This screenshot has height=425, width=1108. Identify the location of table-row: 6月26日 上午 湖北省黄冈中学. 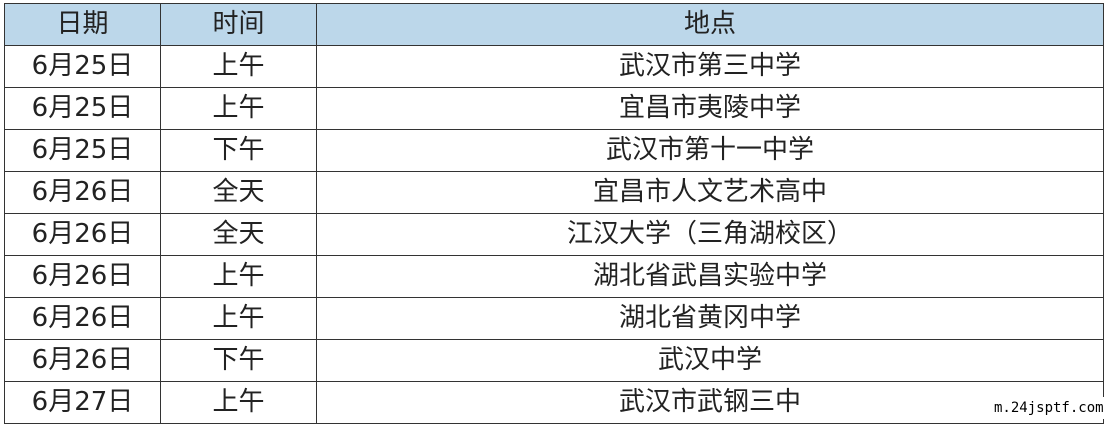
(554, 318).